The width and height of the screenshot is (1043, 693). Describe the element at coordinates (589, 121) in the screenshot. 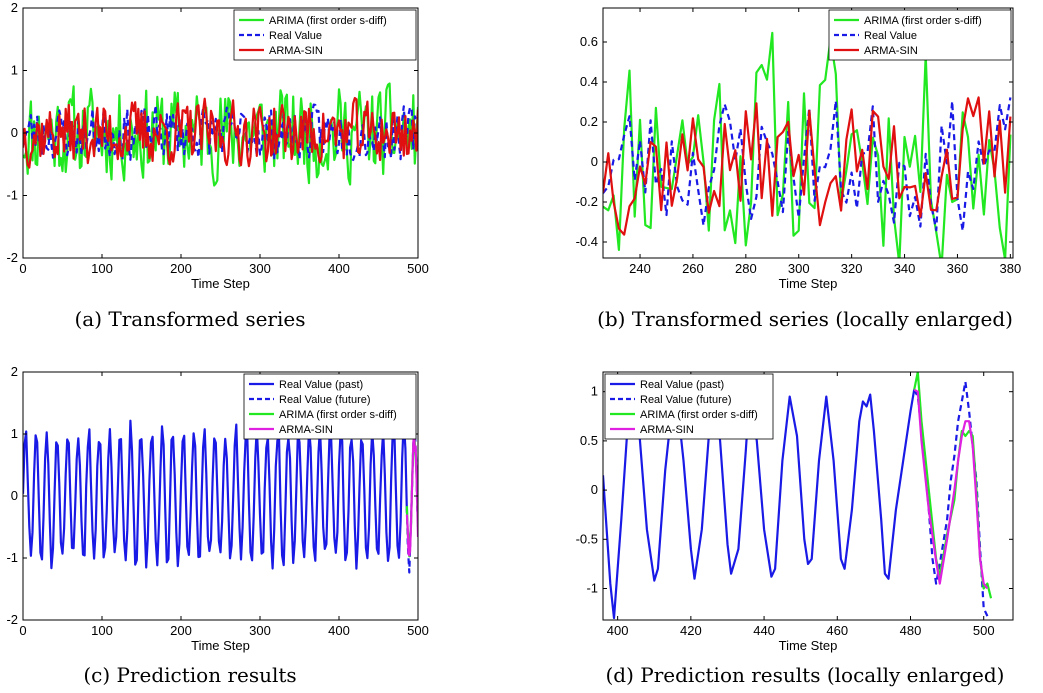

I see `y-tick-label: 0.2` at that location.